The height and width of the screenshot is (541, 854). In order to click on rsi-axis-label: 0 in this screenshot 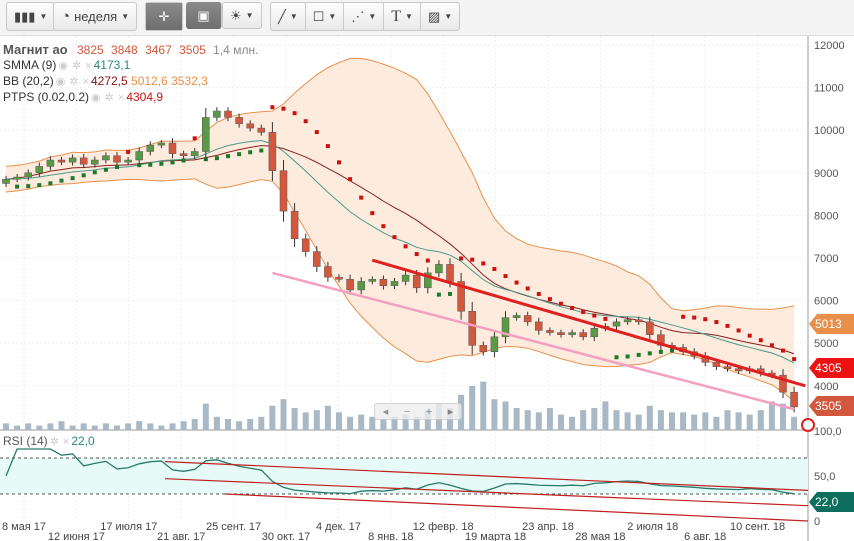, I will do `click(817, 522)`.